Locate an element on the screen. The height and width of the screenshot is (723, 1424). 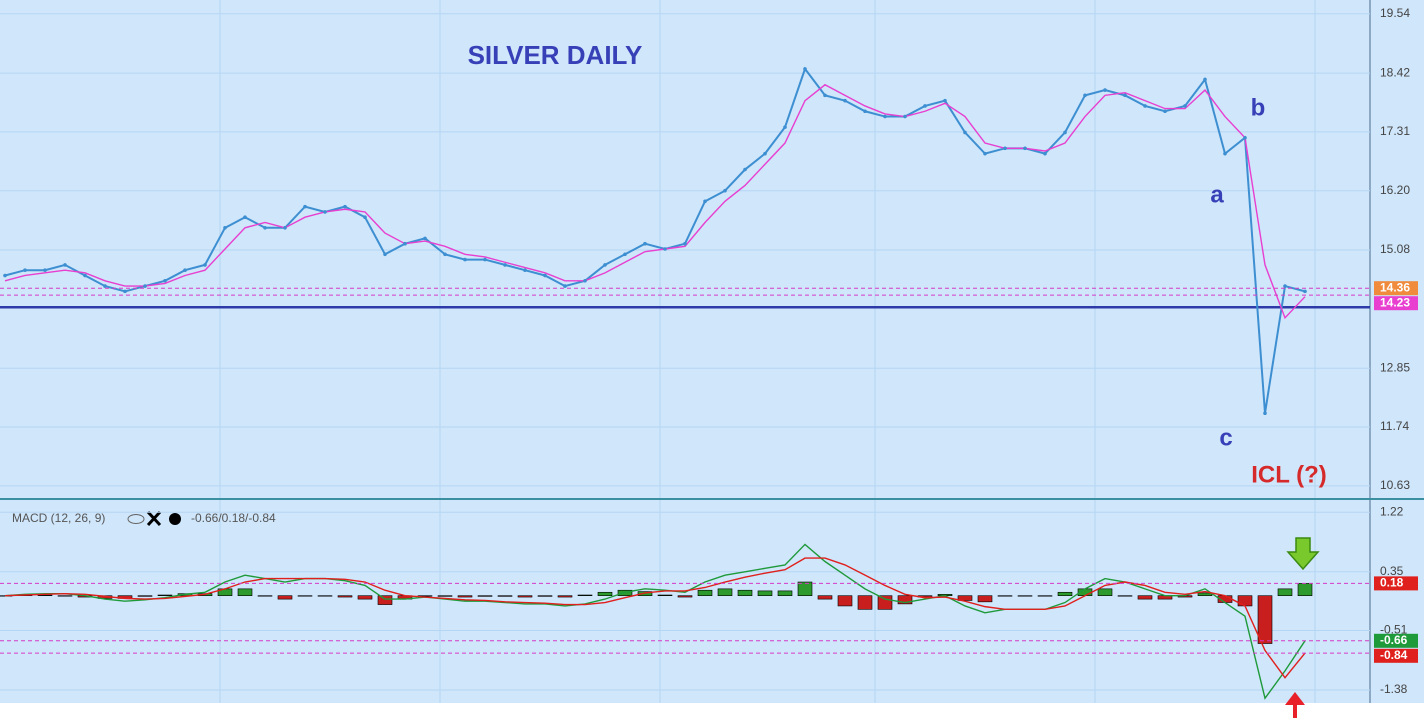
annotation: c is located at coordinates (1225, 437).